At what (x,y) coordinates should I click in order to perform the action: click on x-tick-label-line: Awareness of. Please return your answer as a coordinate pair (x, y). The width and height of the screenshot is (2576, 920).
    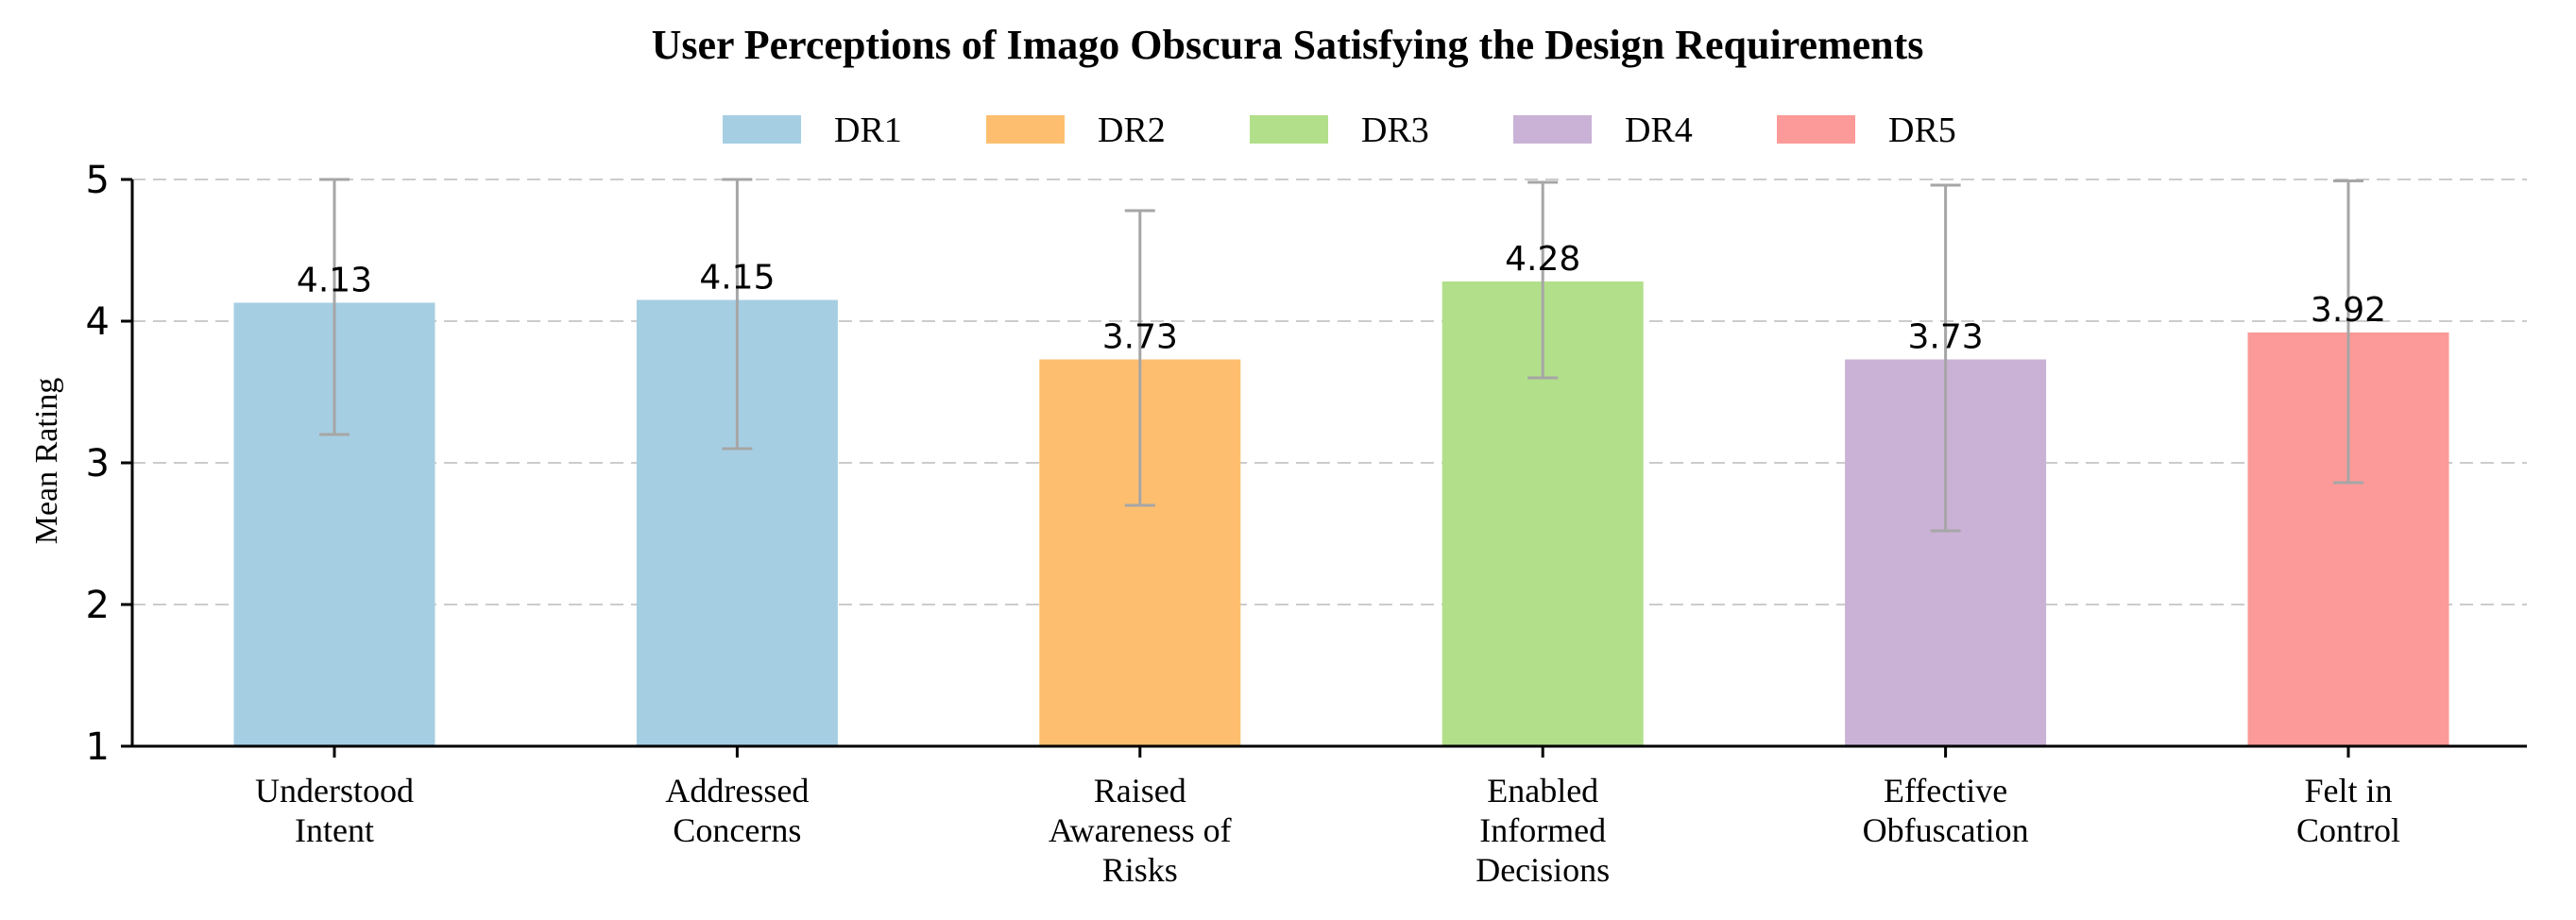
    Looking at the image, I should click on (1140, 830).